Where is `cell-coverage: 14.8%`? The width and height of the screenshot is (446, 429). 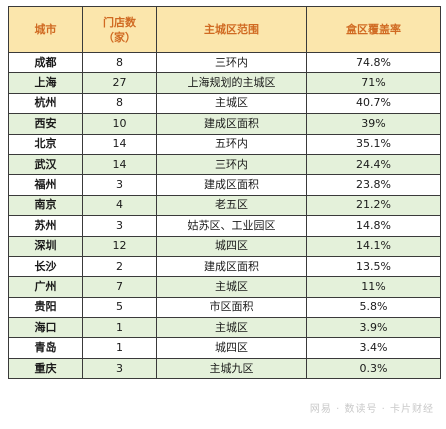 cell-coverage: 14.8% is located at coordinates (373, 226).